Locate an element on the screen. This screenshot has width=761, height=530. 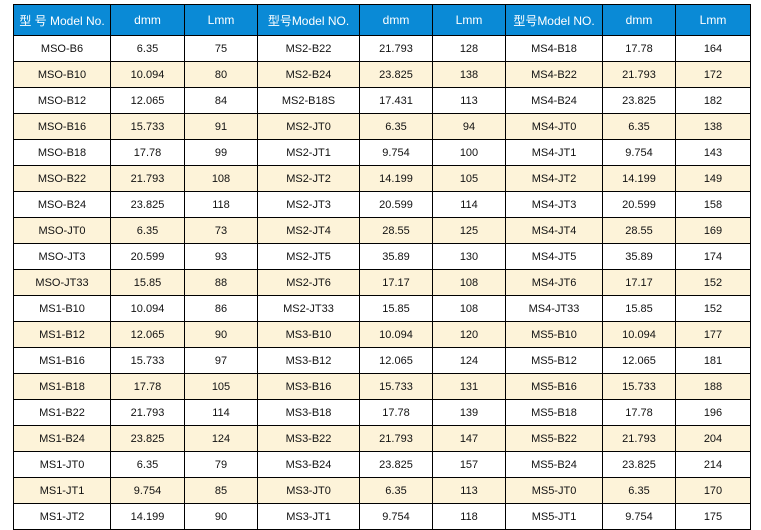
cell-lmm: 147 is located at coordinates (469, 438).